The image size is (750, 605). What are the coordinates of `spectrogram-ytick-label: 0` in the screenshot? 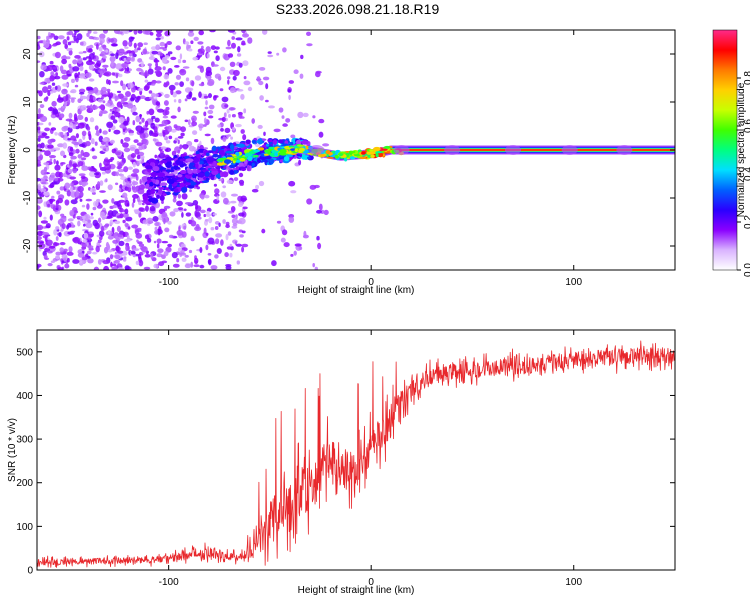 It's located at (27, 150).